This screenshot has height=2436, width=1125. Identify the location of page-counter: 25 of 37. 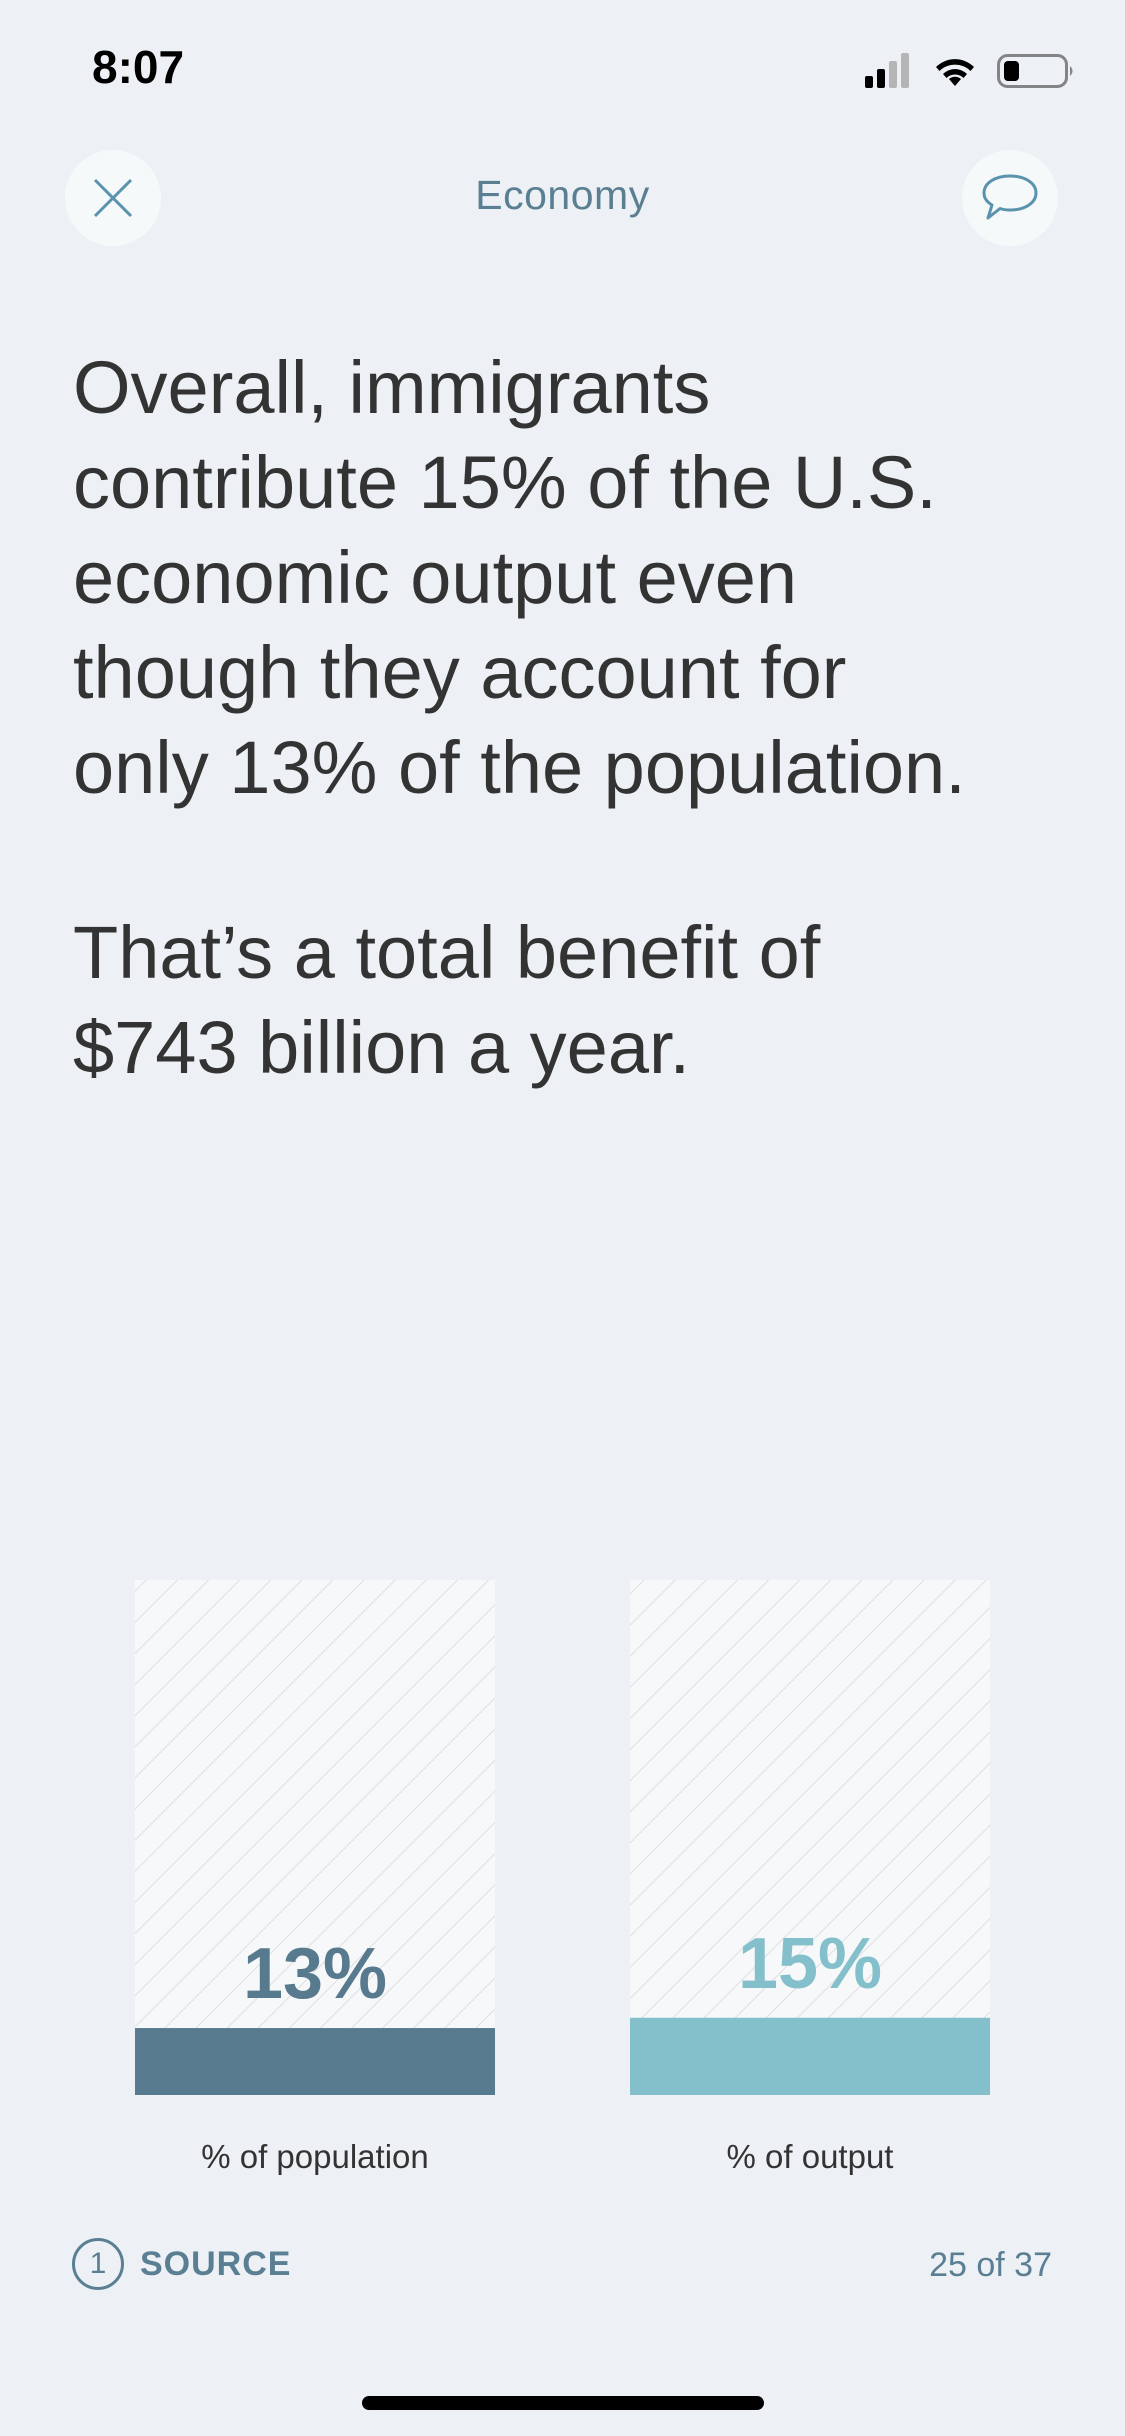
(990, 2265).